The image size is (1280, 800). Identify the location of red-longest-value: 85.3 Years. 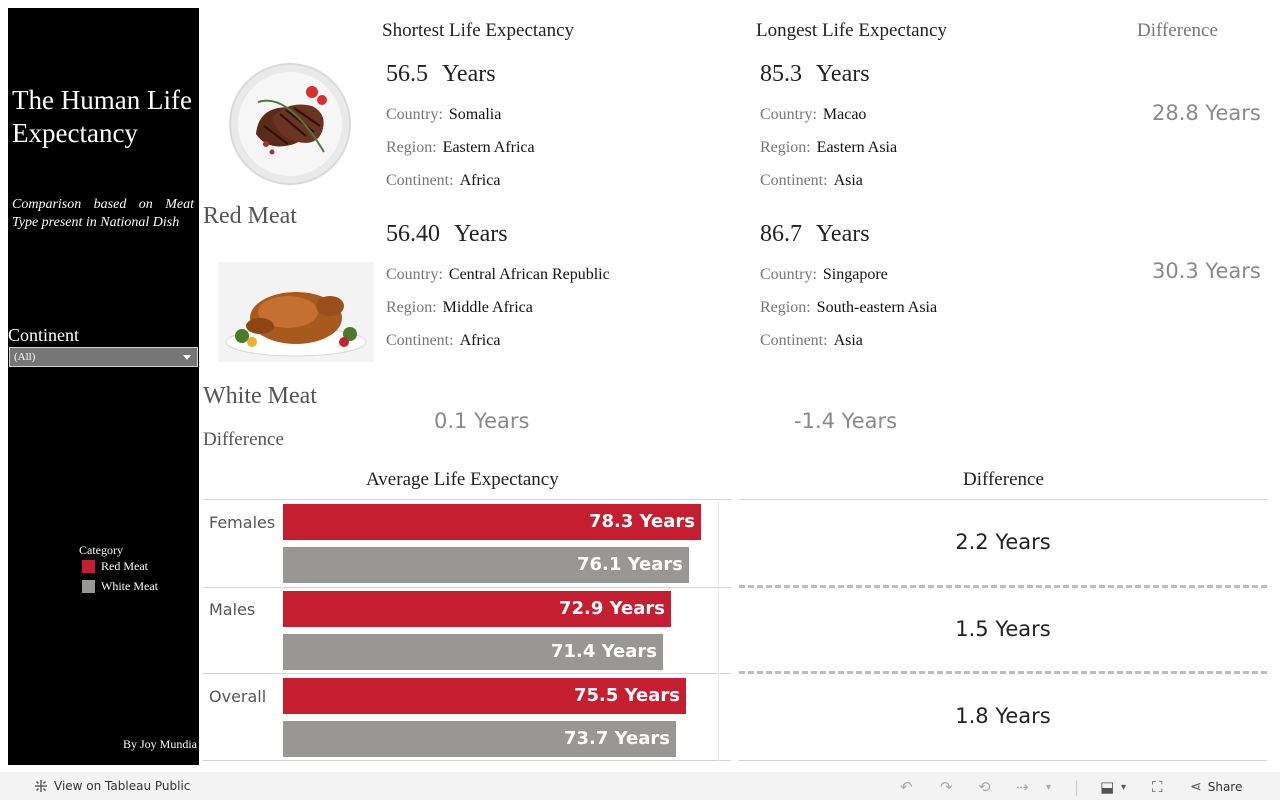
(815, 74).